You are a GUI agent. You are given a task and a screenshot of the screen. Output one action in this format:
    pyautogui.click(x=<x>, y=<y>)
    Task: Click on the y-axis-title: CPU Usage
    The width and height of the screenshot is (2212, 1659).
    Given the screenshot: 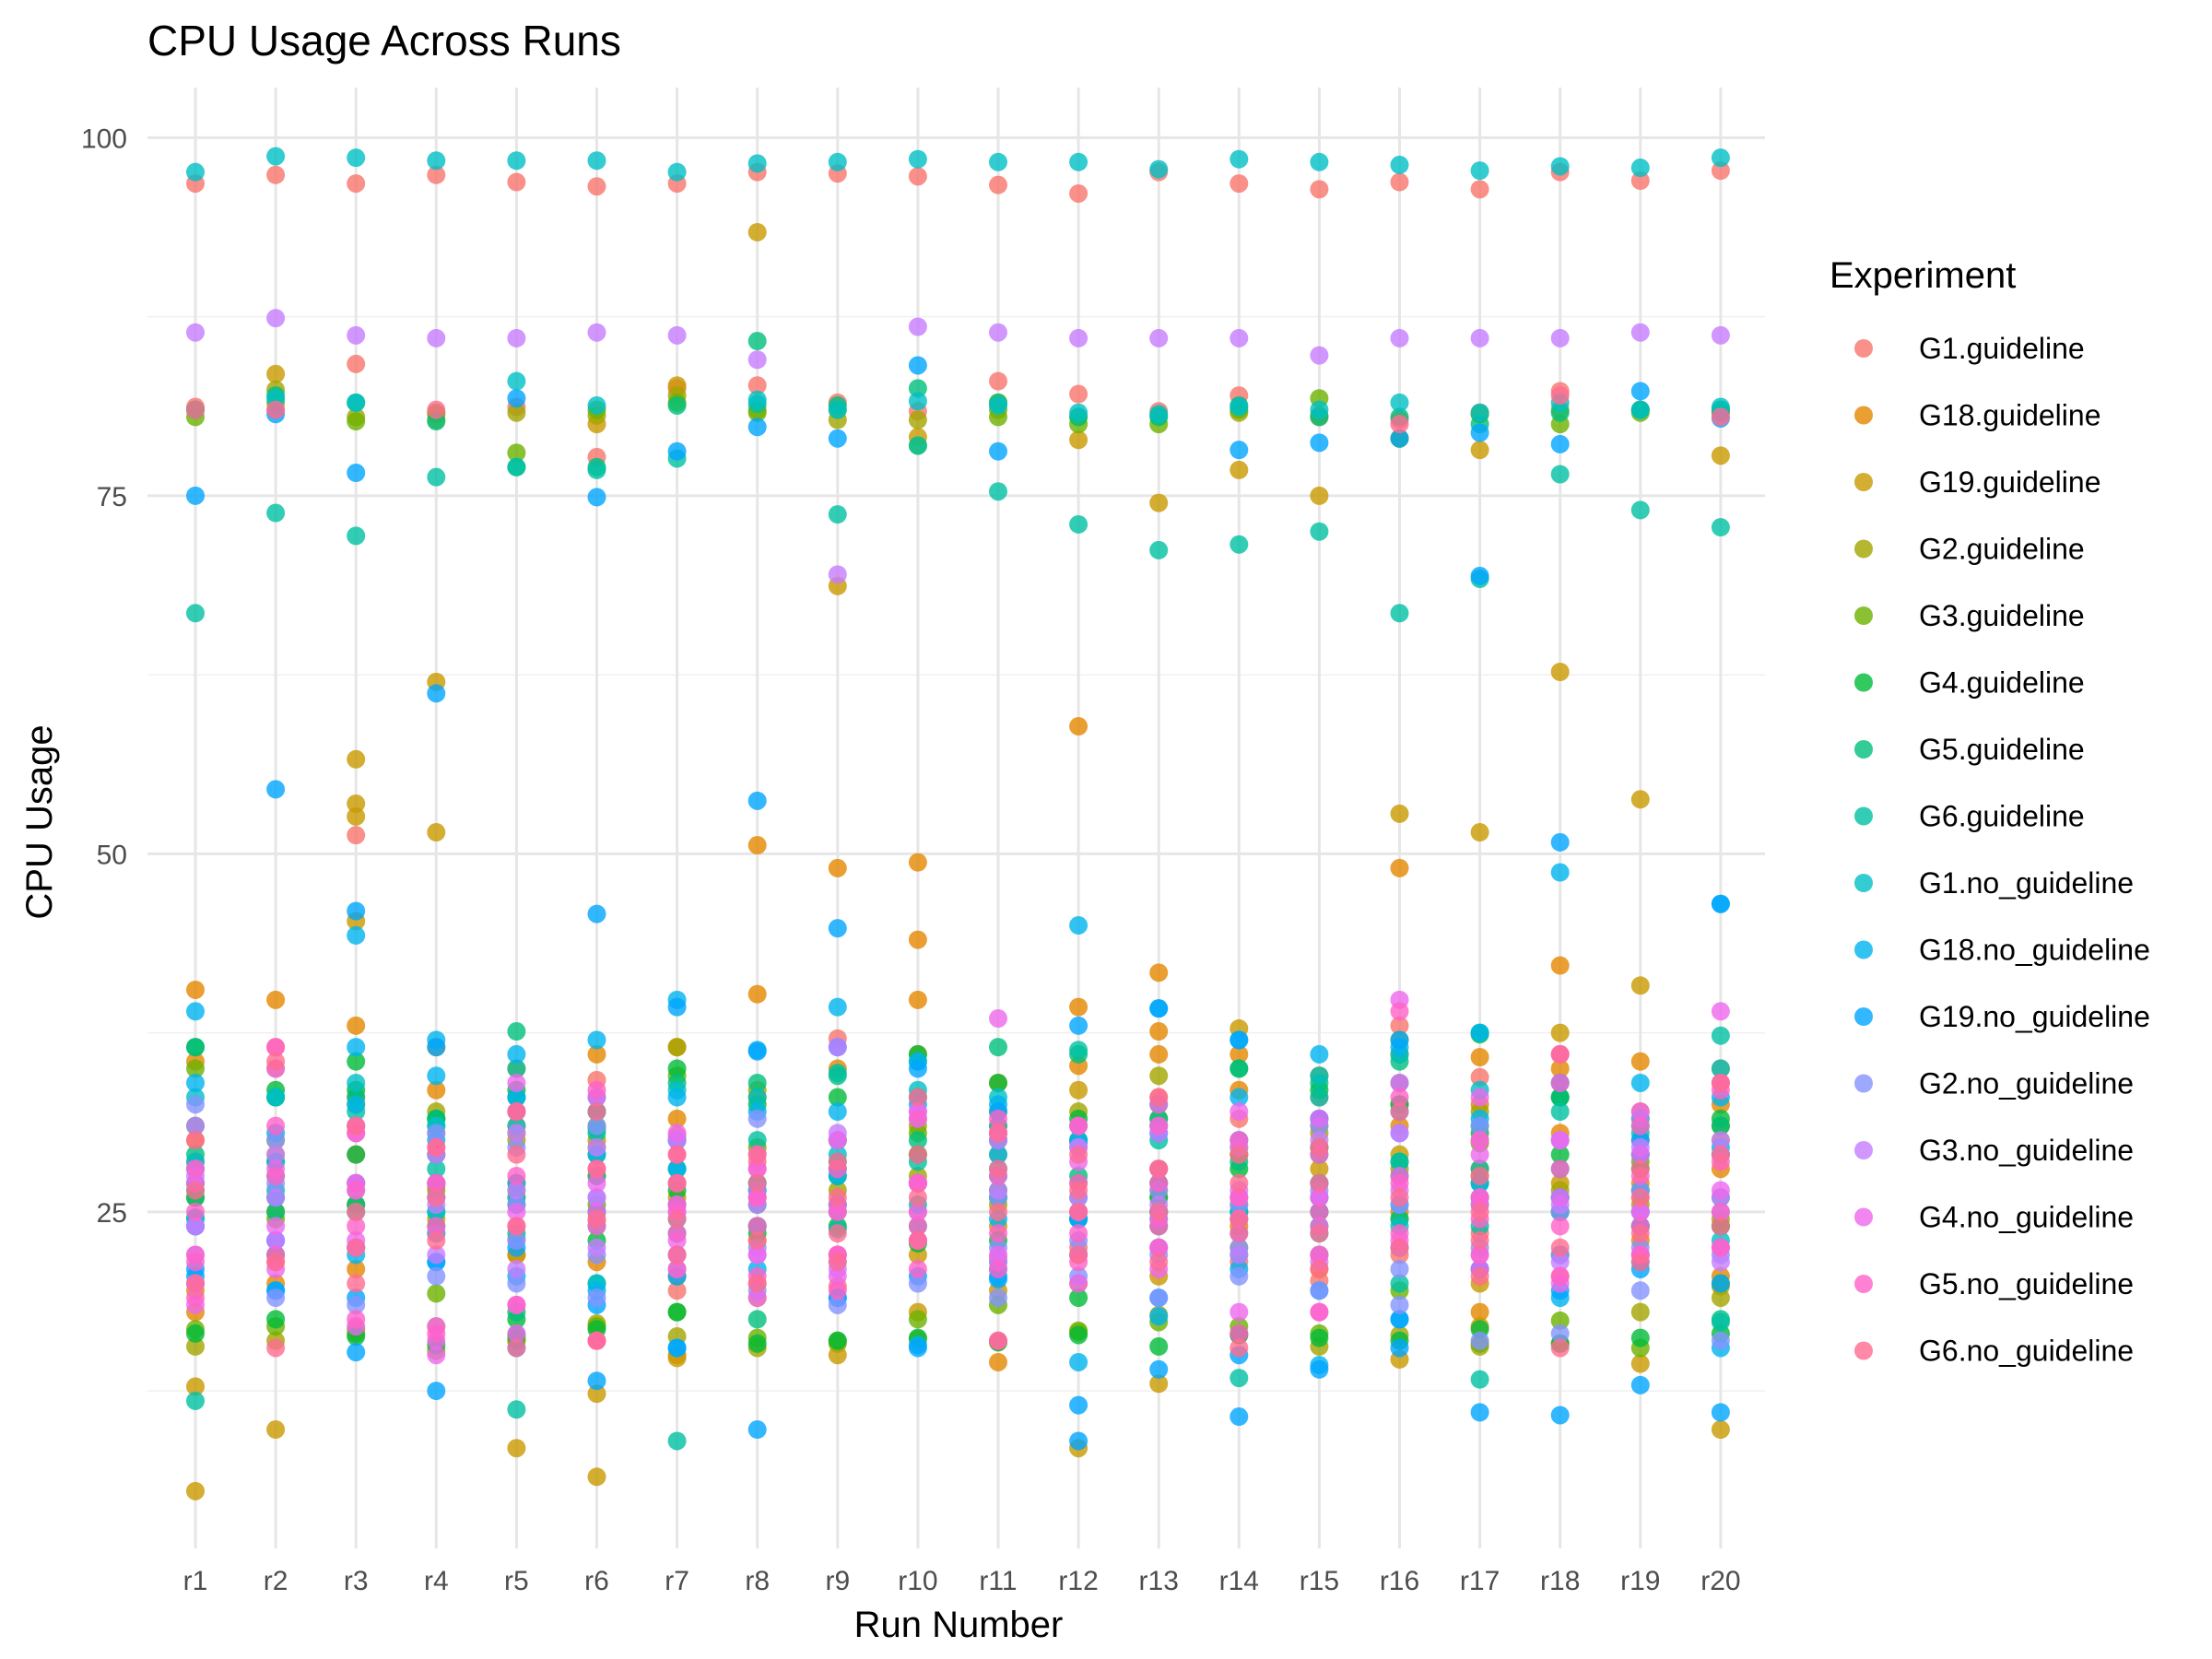 What is the action you would take?
    pyautogui.click(x=39, y=821)
    